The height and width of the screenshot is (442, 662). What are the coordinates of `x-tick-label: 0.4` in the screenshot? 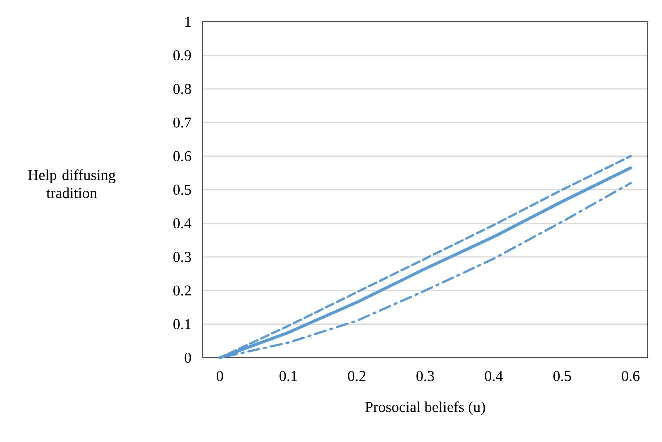 It's located at (494, 376).